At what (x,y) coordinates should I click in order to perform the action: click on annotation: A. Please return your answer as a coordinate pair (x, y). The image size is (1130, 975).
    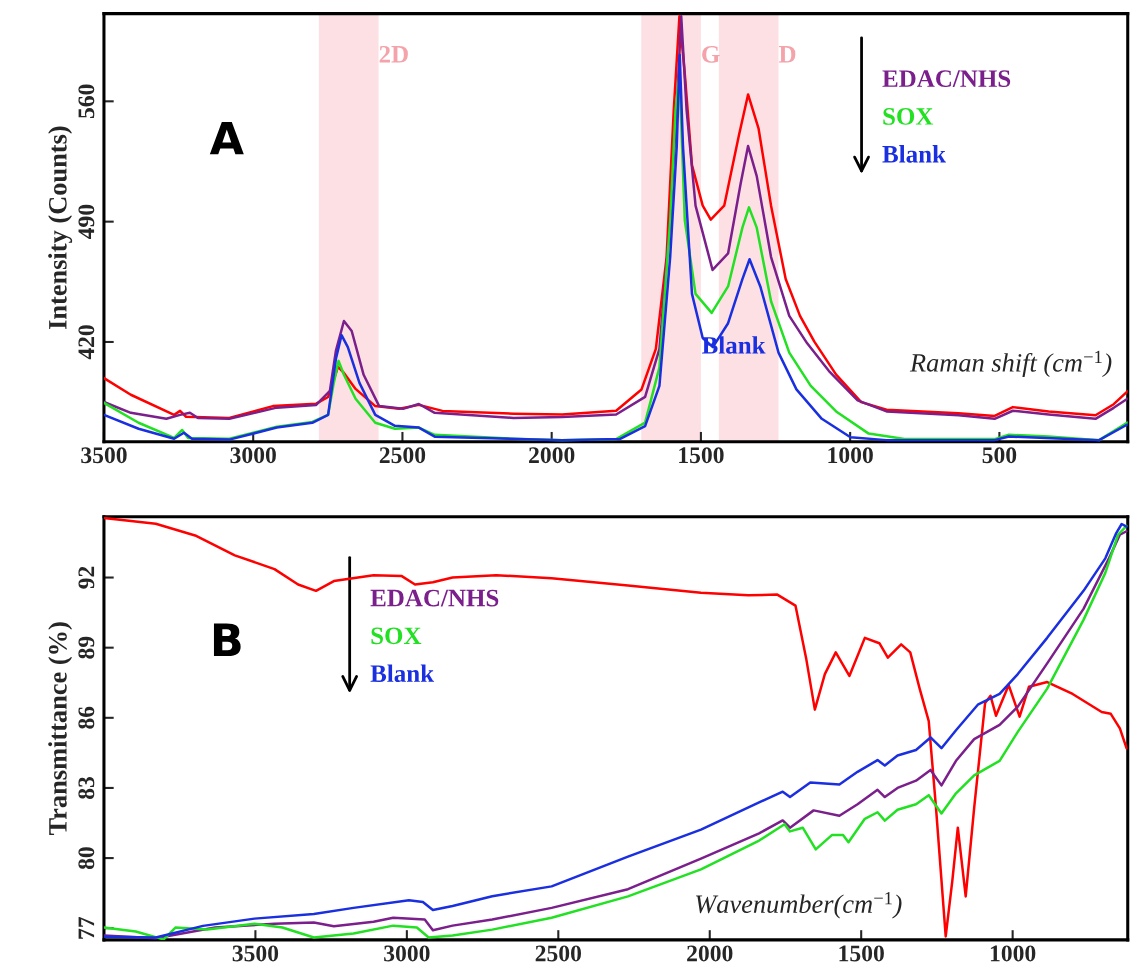
    Looking at the image, I should click on (226, 138).